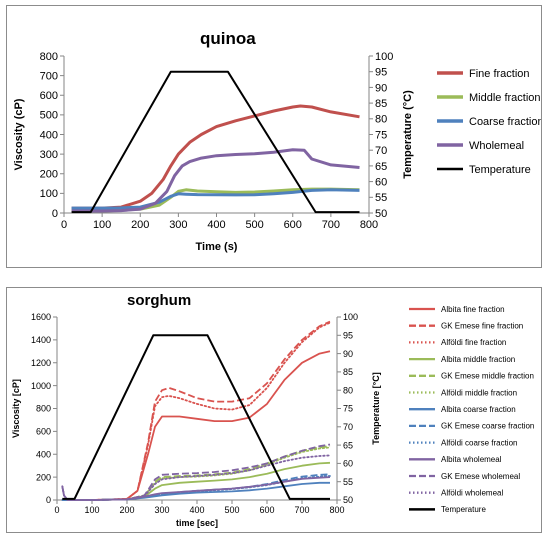  I want to click on legend-label: Albita coarse fraction, so click(478, 409).